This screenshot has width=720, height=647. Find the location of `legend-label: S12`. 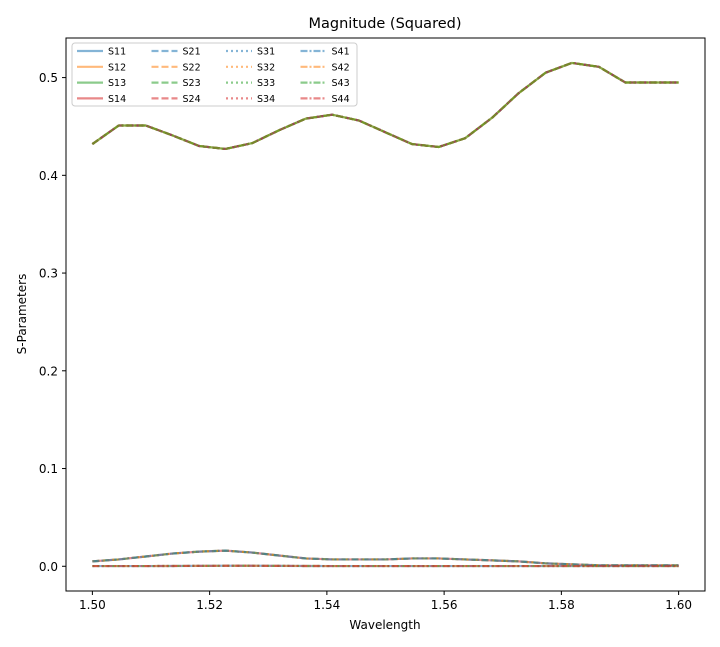

legend-label: S12 is located at coordinates (117, 67).